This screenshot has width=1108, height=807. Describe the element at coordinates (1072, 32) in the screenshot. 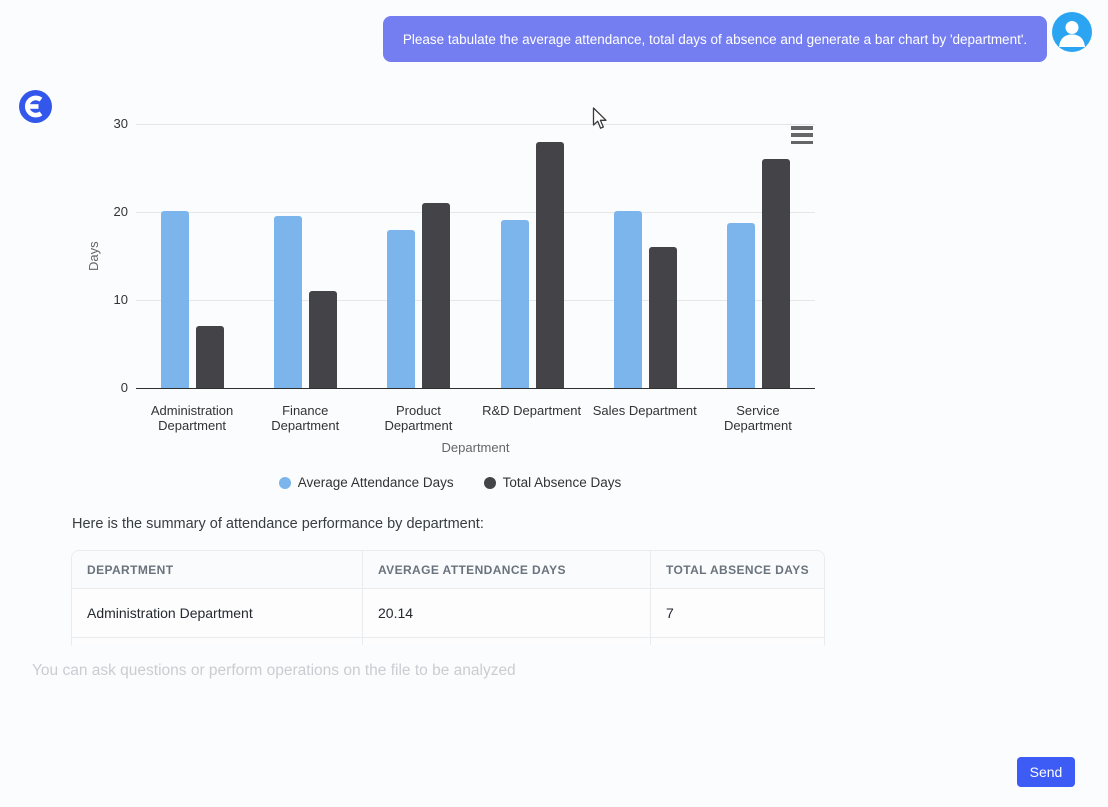

I see `user-avatar-icon` at that location.